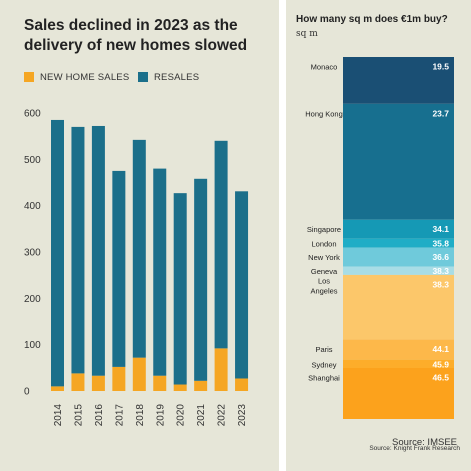  I want to click on left-chart-source: Source: IMSEE, so click(424, 442).